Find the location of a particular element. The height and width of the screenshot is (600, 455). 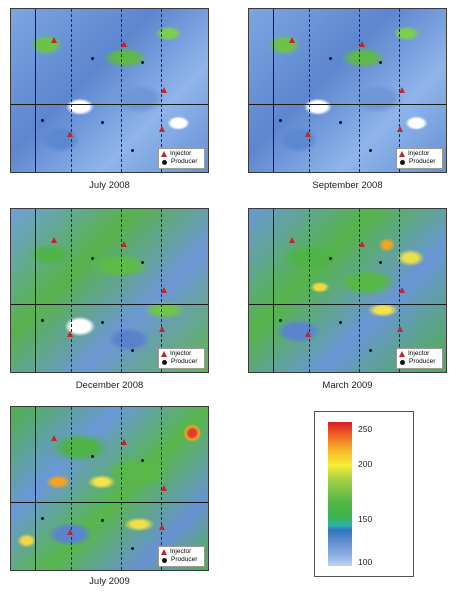

colorbar-legend: 250 200 150 100 is located at coordinates (364, 494).